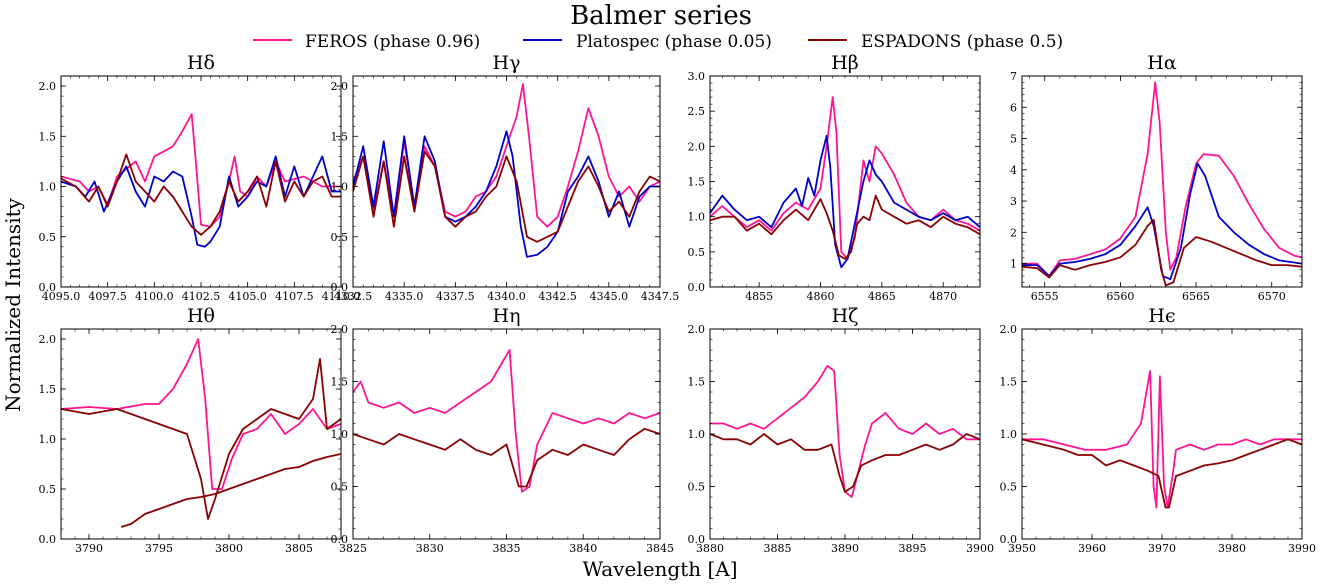 This screenshot has width=1320, height=585. Describe the element at coordinates (1013, 107) in the screenshot. I see `y-tick-label: 6` at that location.